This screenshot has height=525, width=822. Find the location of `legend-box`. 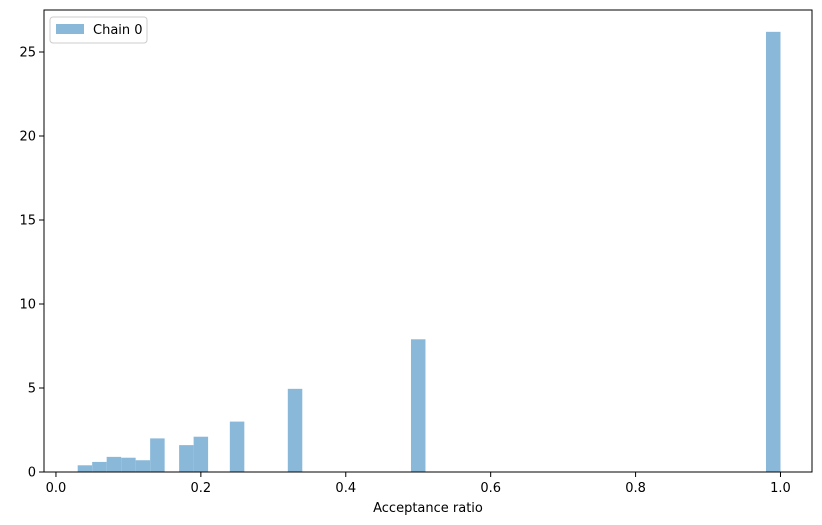

legend-box is located at coordinates (98, 30).